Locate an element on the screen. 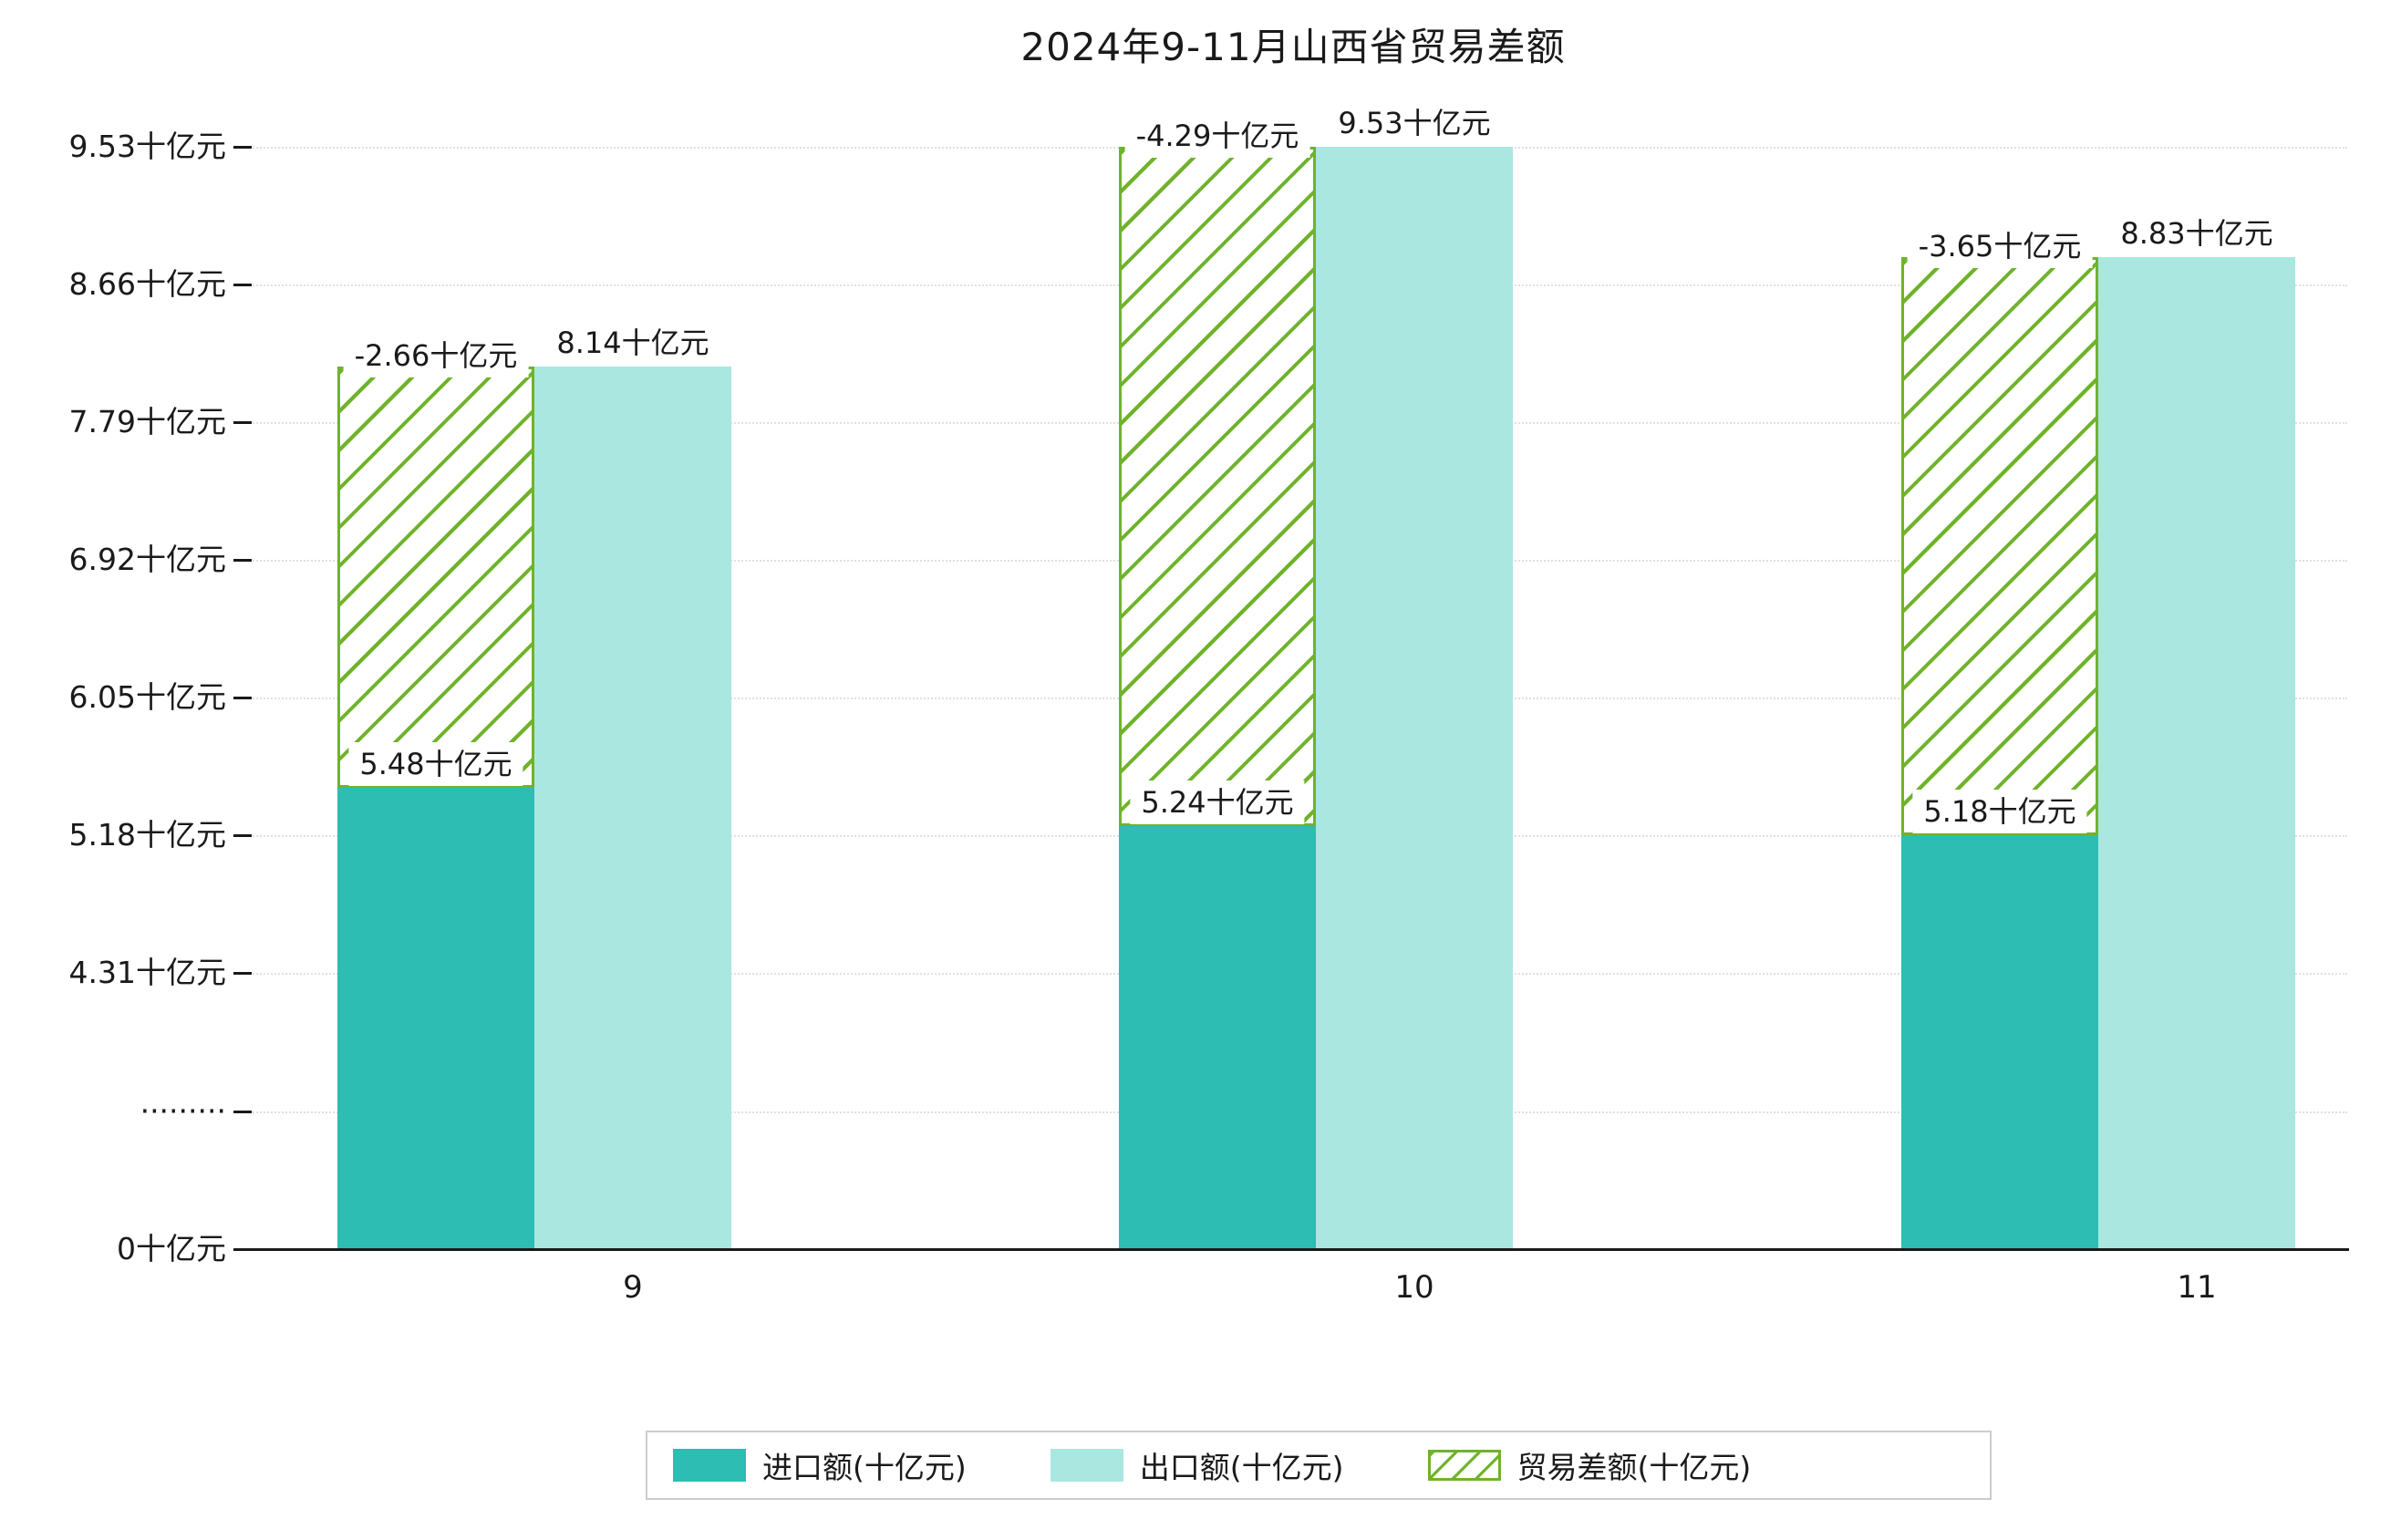 The width and height of the screenshot is (2391, 1540). export-value-label: 8.83十亿元 is located at coordinates (2196, 234).